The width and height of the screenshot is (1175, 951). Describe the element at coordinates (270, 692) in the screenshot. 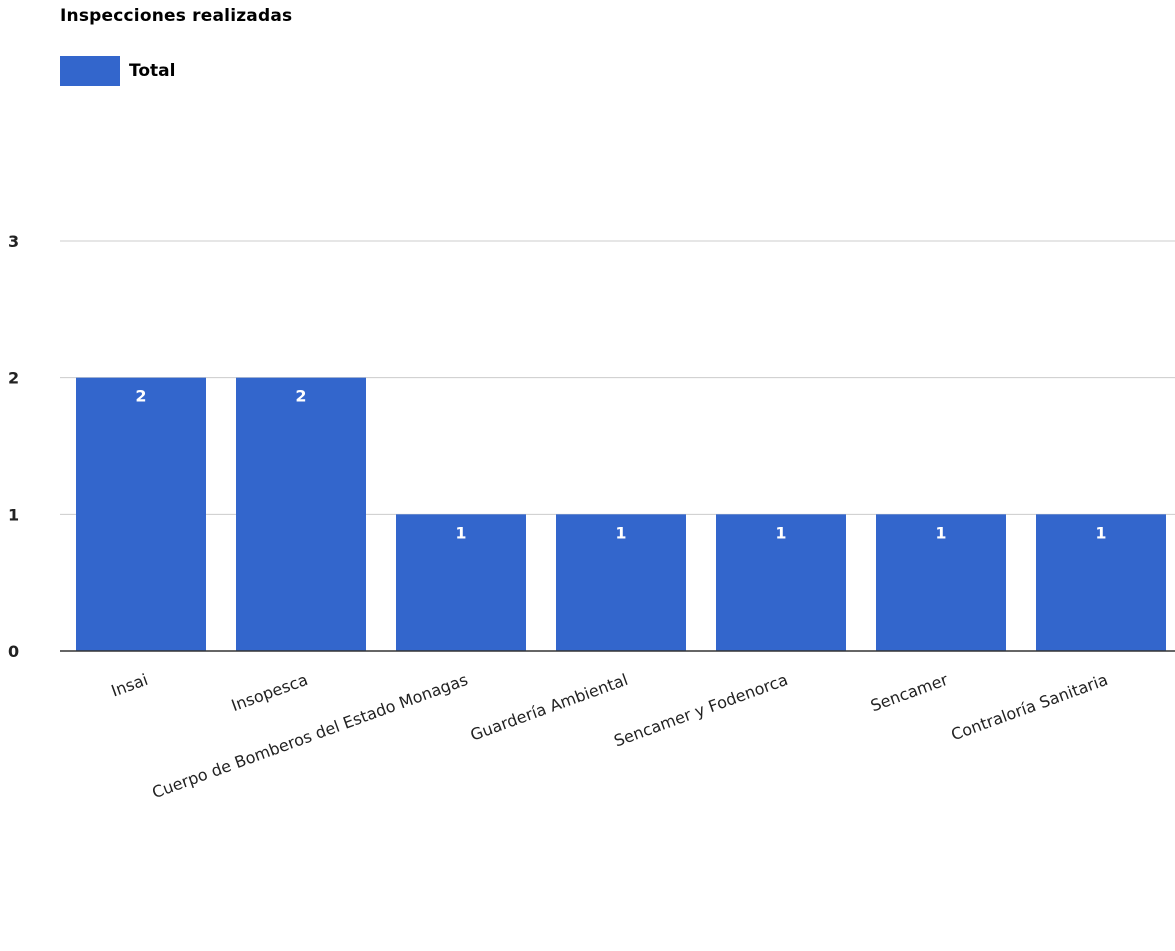

I see `x-category-label: Insopesca` at that location.